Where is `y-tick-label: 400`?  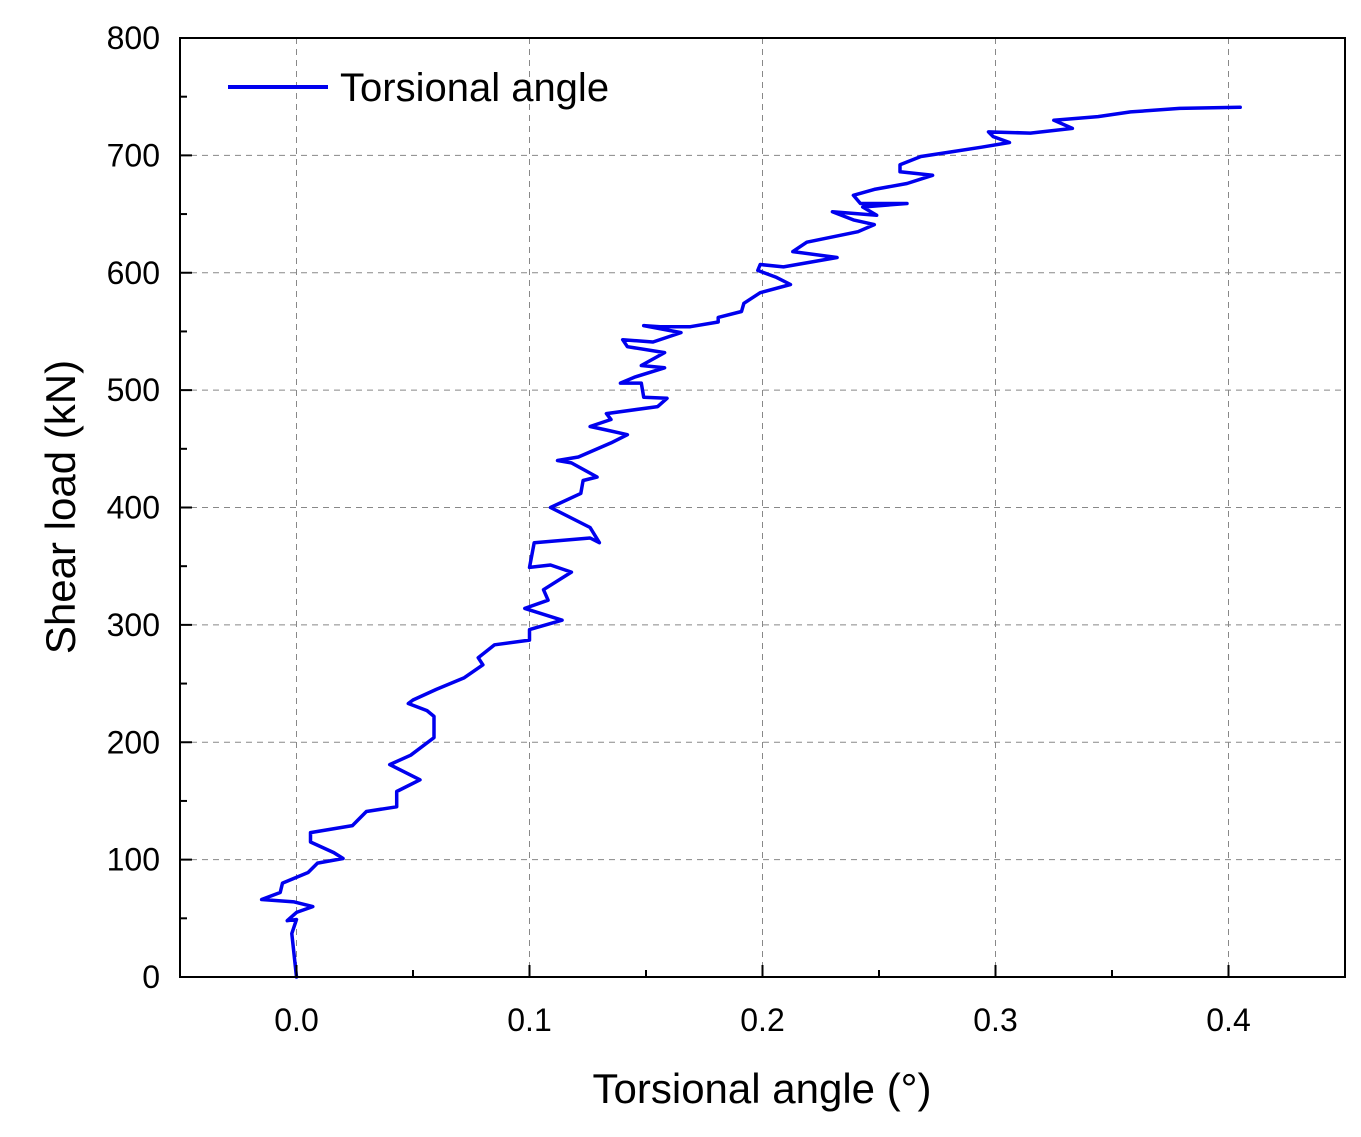 y-tick-label: 400 is located at coordinates (133, 508).